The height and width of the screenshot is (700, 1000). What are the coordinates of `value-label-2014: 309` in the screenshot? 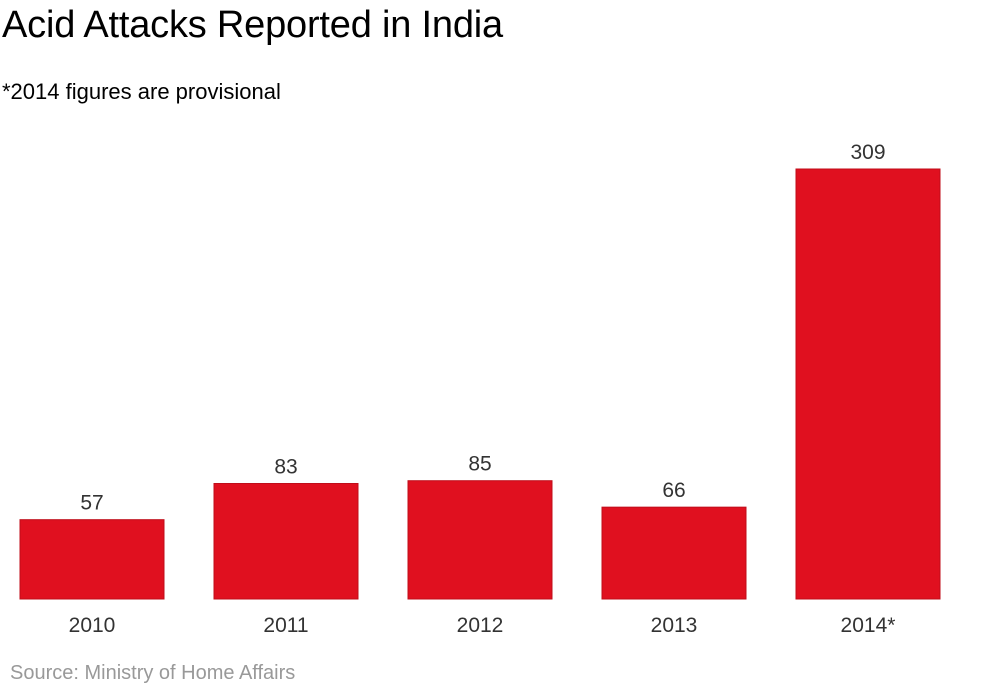 It's located at (867, 152).